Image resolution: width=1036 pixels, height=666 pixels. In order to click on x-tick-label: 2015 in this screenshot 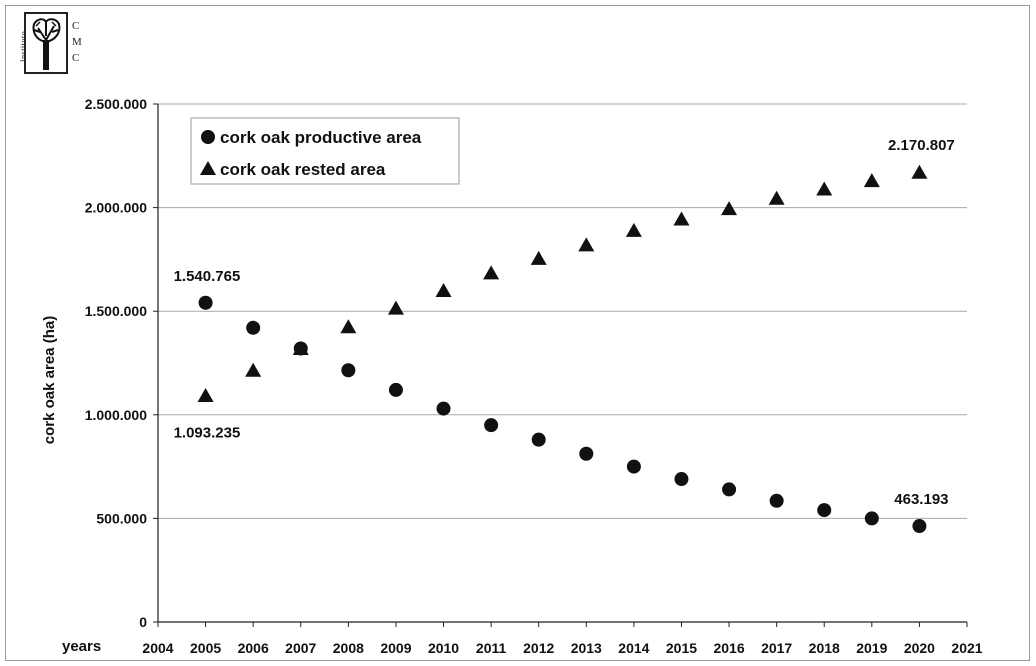, I will do `click(681, 648)`.